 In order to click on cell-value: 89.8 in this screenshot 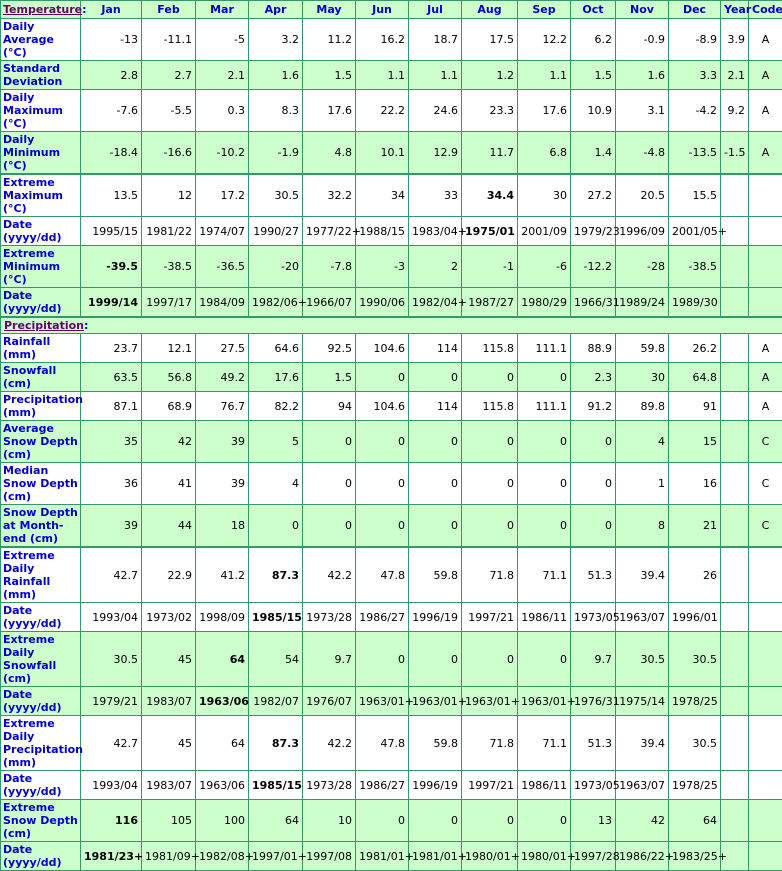, I will do `click(653, 406)`.